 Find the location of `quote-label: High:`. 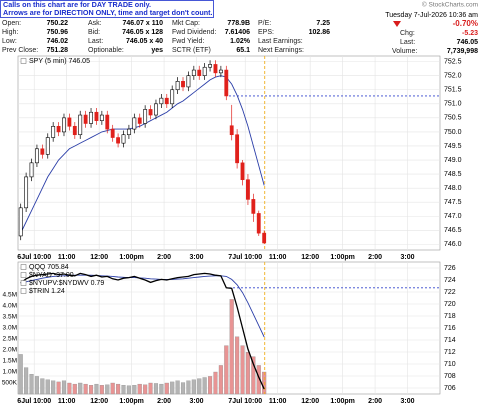

quote-label: High: is located at coordinates (10, 32).